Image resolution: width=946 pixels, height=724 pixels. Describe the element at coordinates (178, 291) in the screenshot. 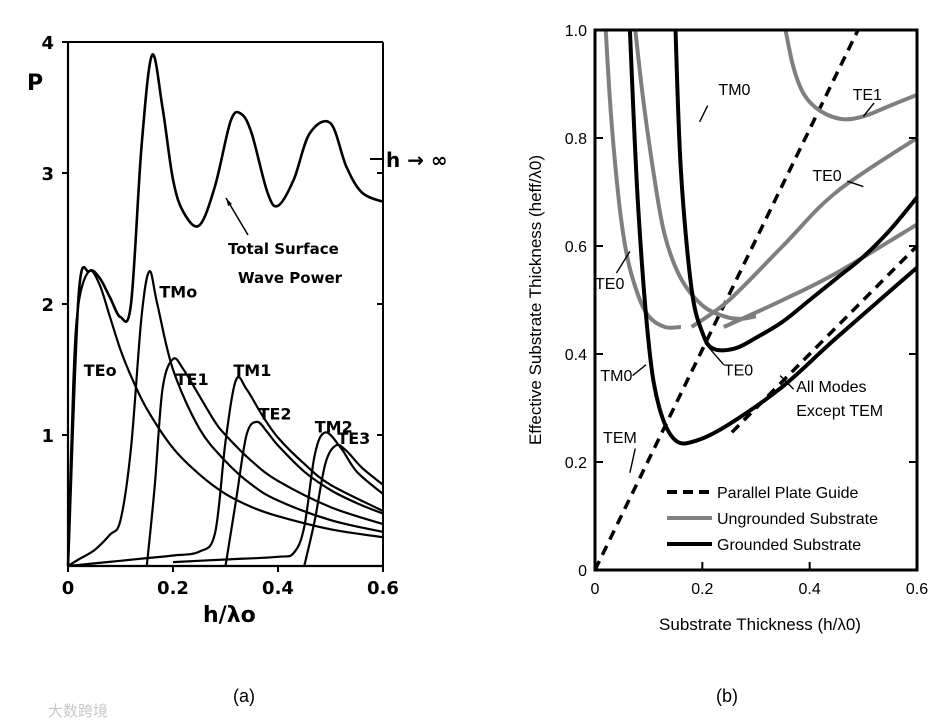

I see `panel-a-mode-label: TMo` at that location.